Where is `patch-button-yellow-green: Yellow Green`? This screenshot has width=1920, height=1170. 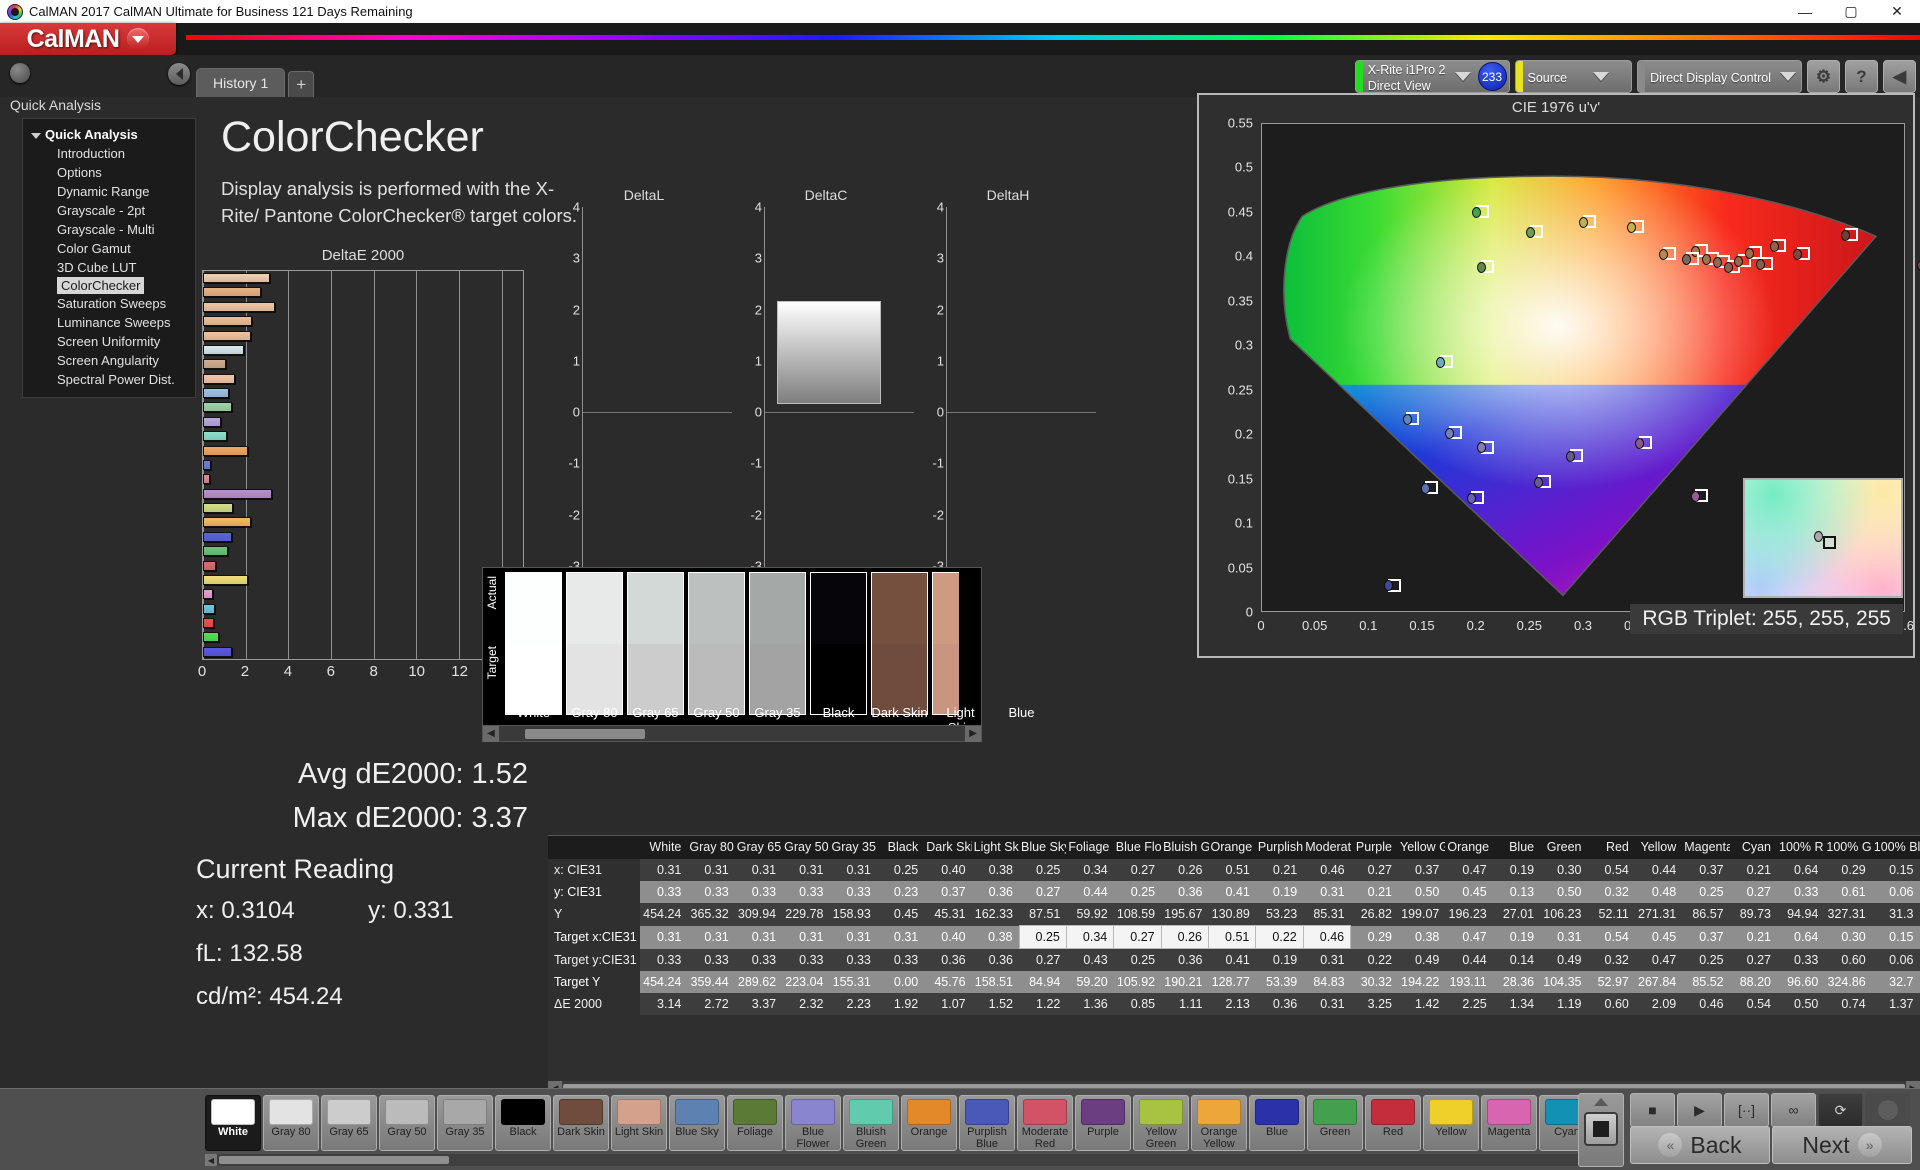 patch-button-yellow-green: Yellow Green is located at coordinates (1161, 1123).